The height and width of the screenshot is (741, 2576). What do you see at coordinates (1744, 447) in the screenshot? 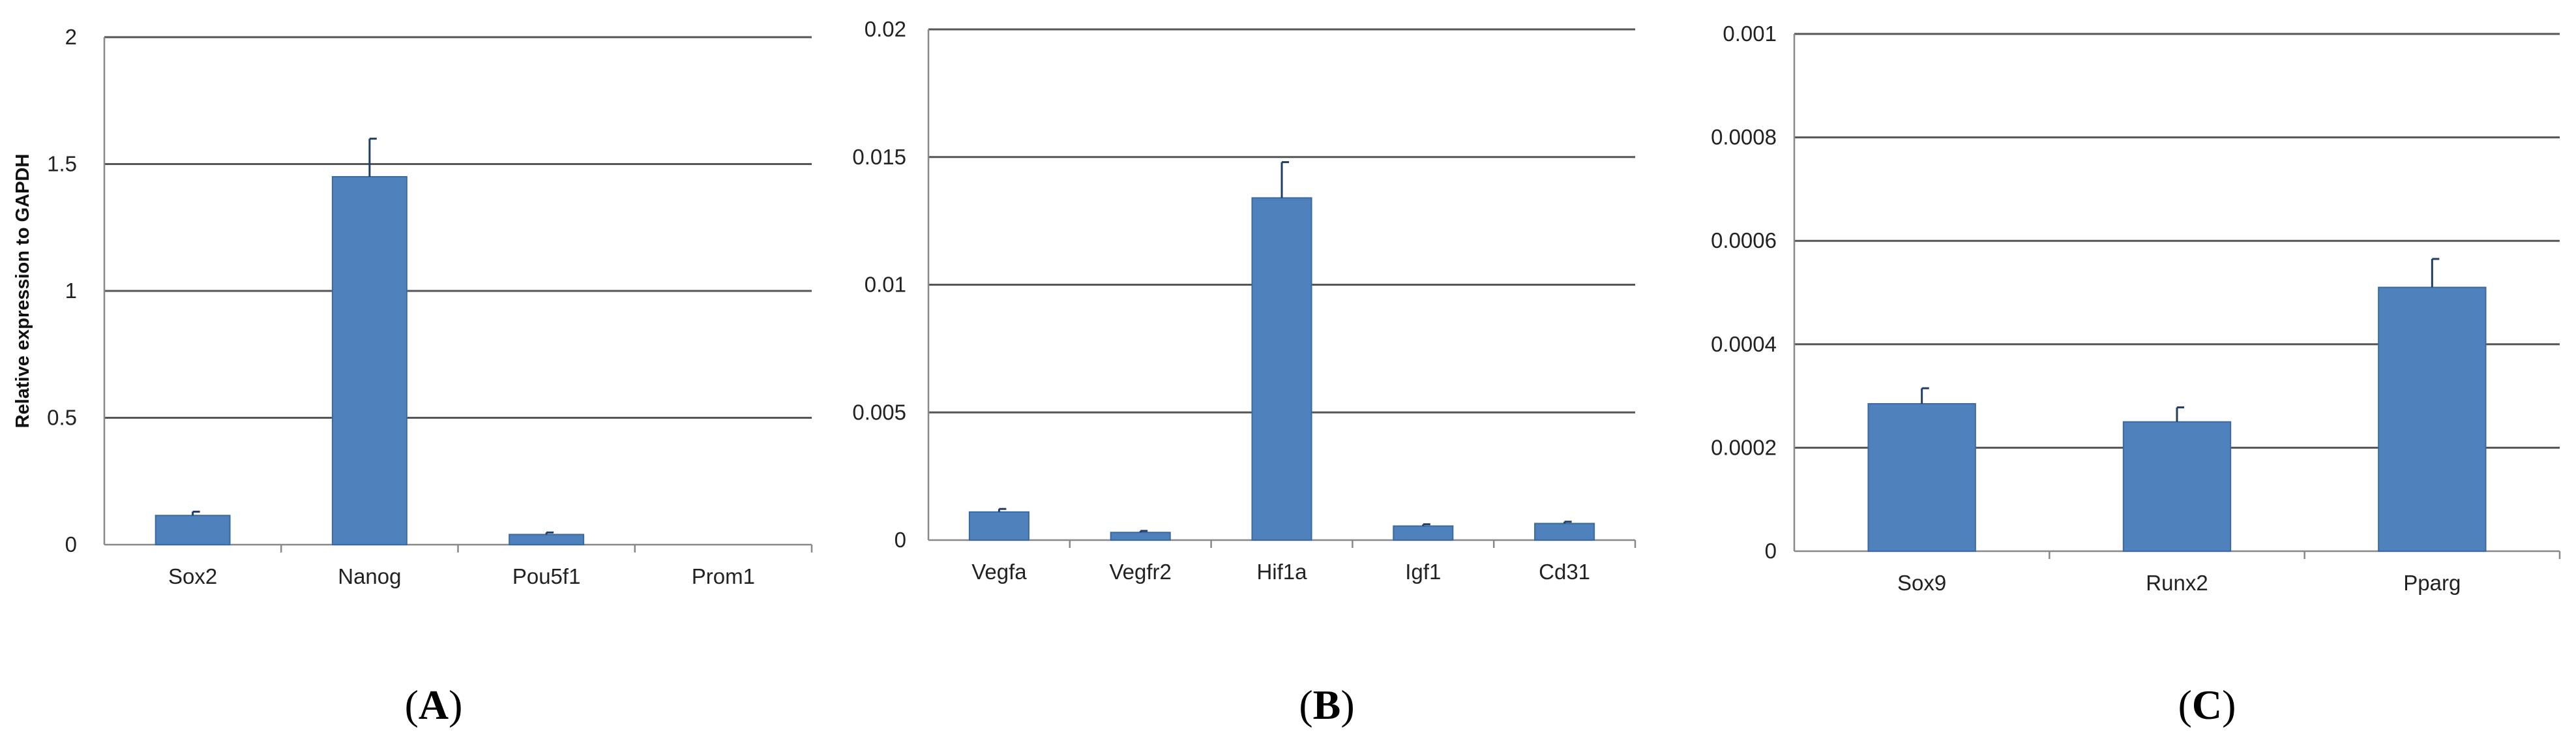
I see `y-tick-label: 0.0002` at bounding box center [1744, 447].